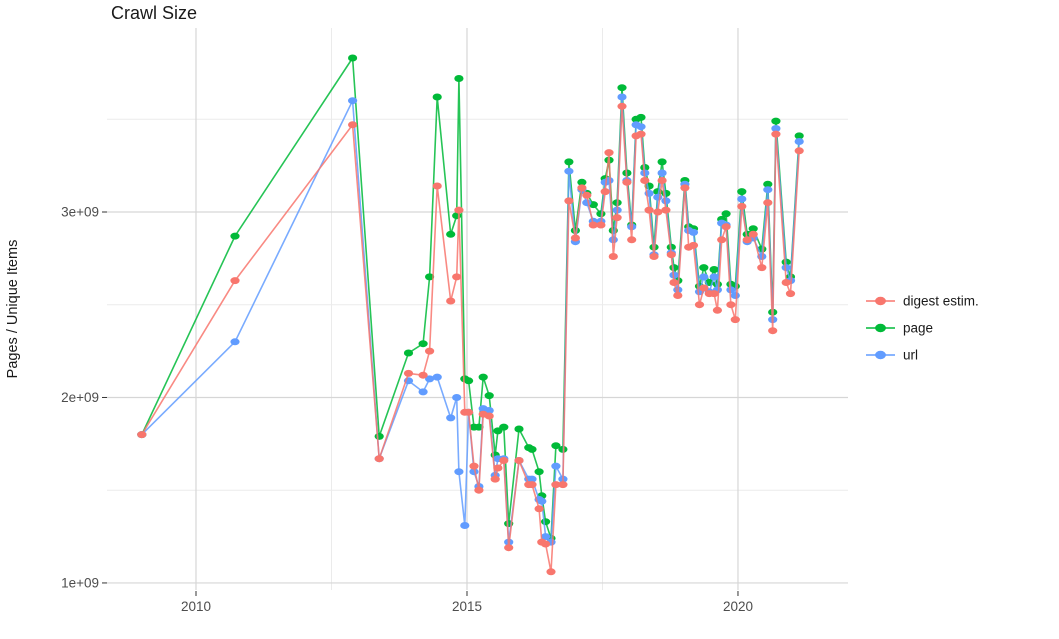 This screenshot has height=639, width=1059. Describe the element at coordinates (899, 328) in the screenshot. I see `legend-item-page: page` at that location.